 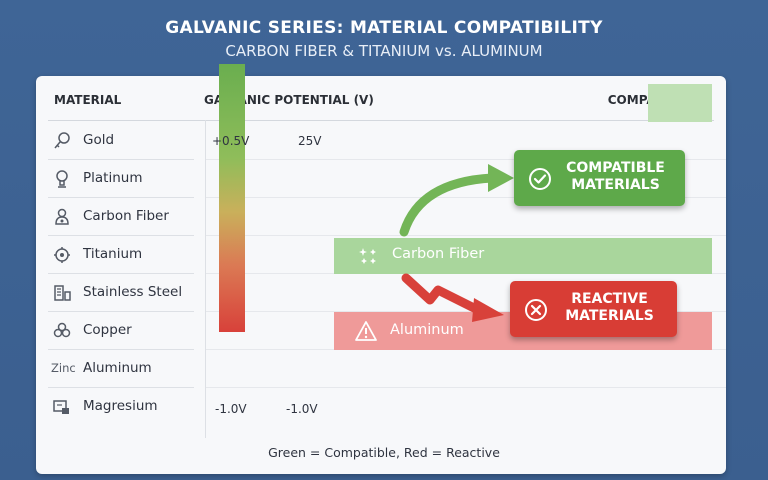 What do you see at coordinates (289, 100) in the screenshot?
I see `column-header-potential: GALVANIC POTENTIAL (V)` at bounding box center [289, 100].